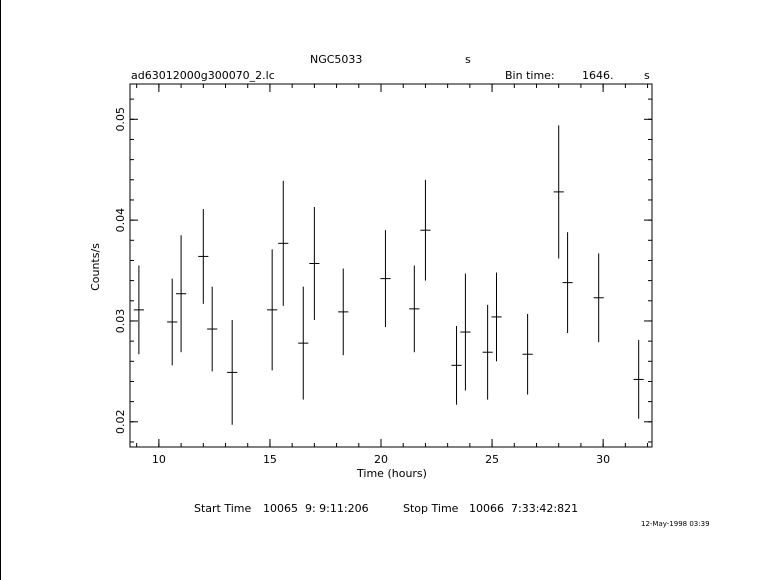 This screenshot has height=580, width=781. What do you see at coordinates (431, 508) in the screenshot?
I see `stop-time-label: Stop Time` at bounding box center [431, 508].